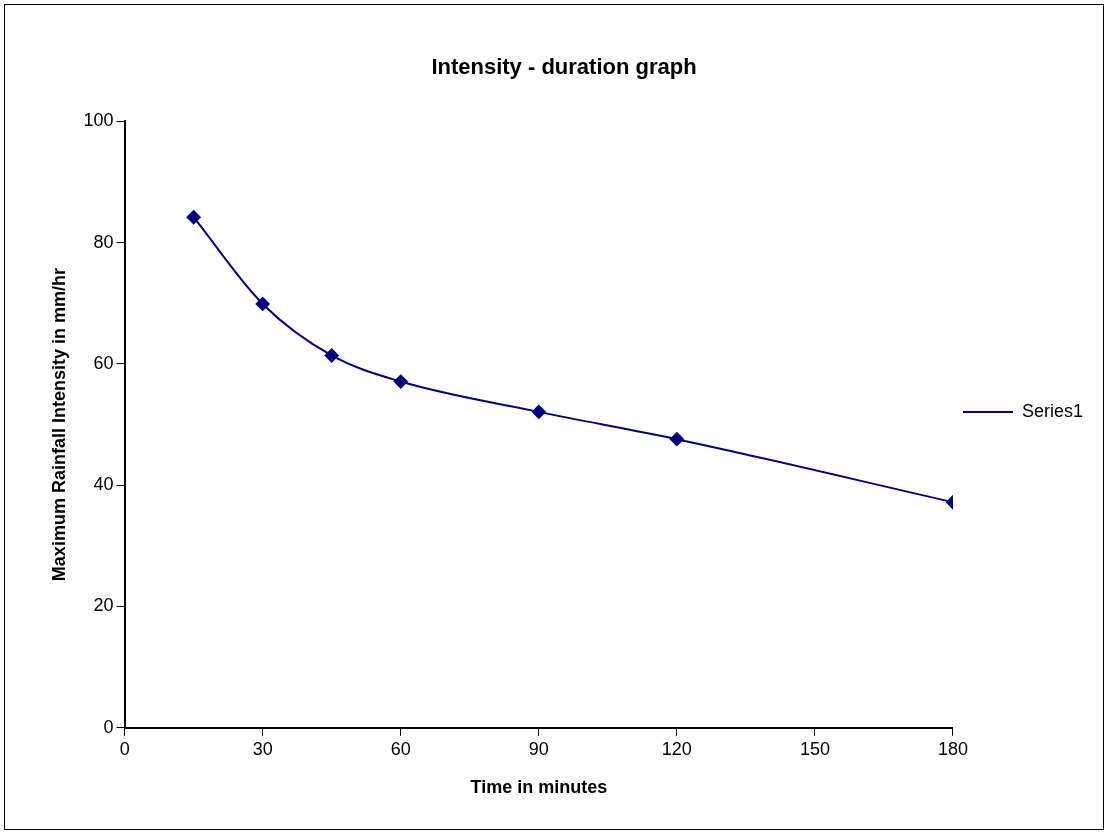  Describe the element at coordinates (400, 748) in the screenshot. I see `x-tick-label: 60` at that location.